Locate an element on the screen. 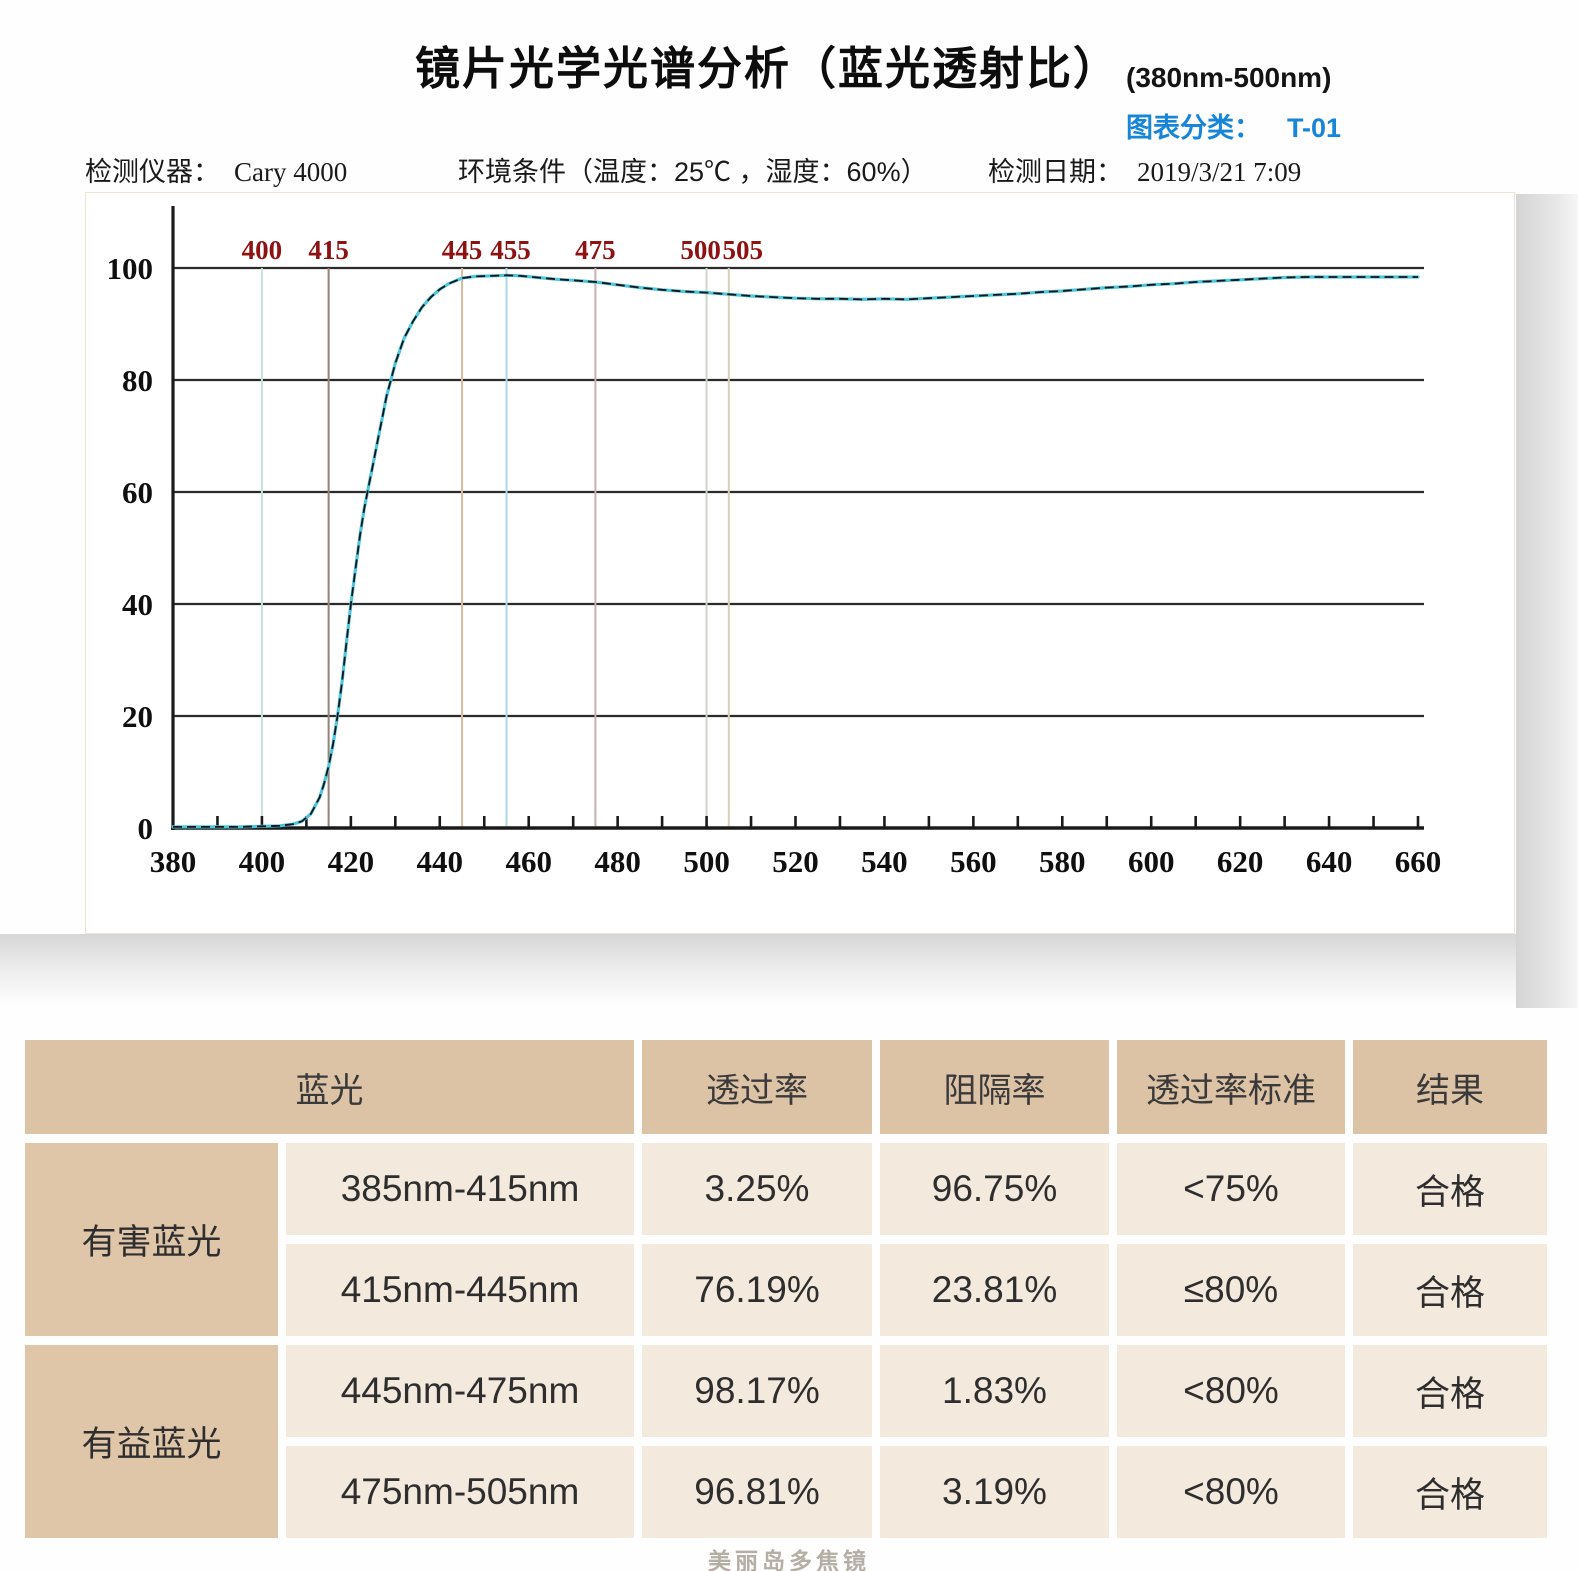  row-blocking: 3.19% is located at coordinates (994, 1492).